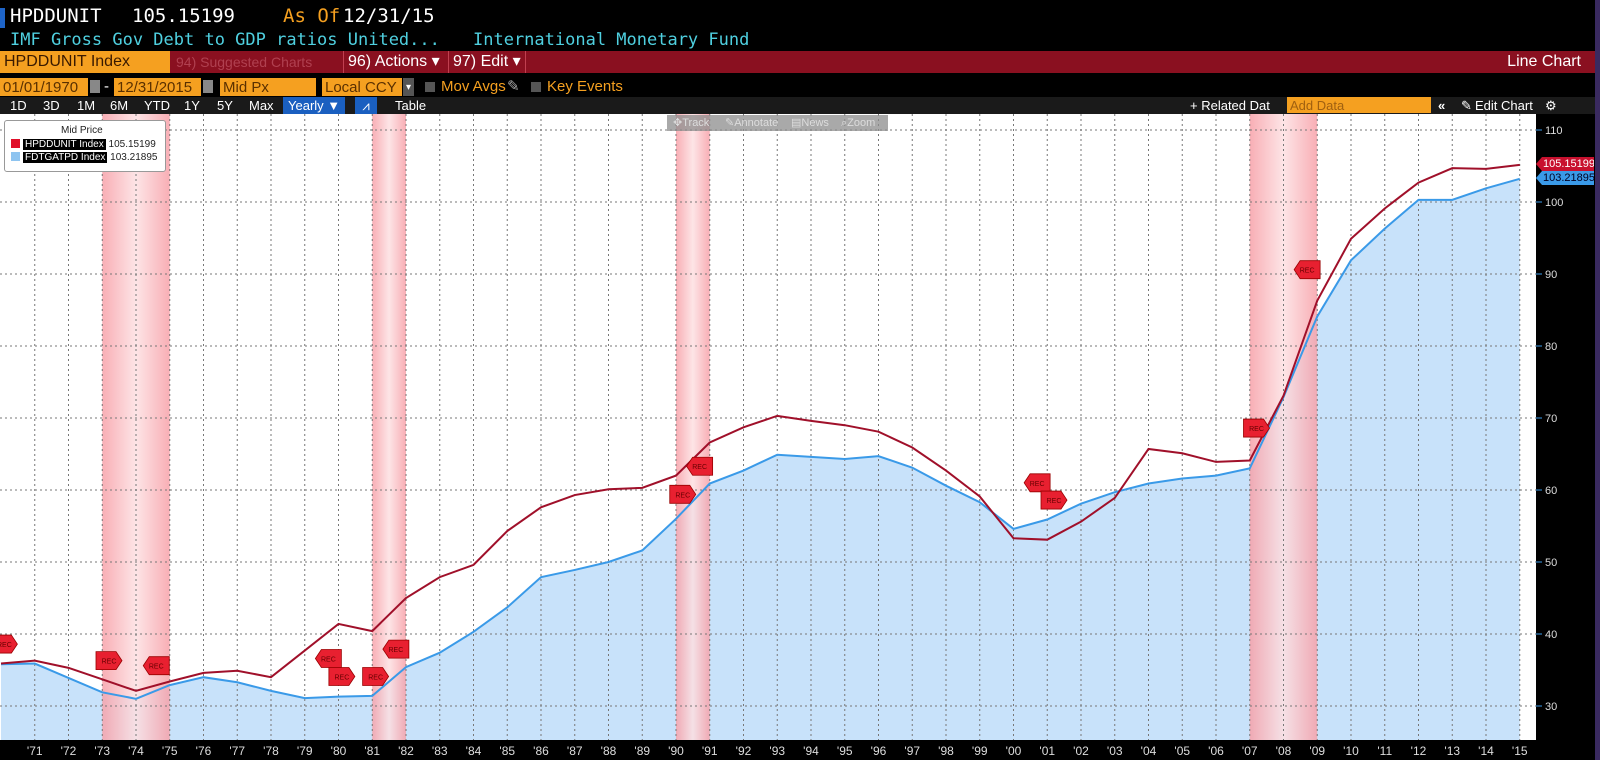 The image size is (1600, 760). I want to click on period-ytd: YTD, so click(157, 105).